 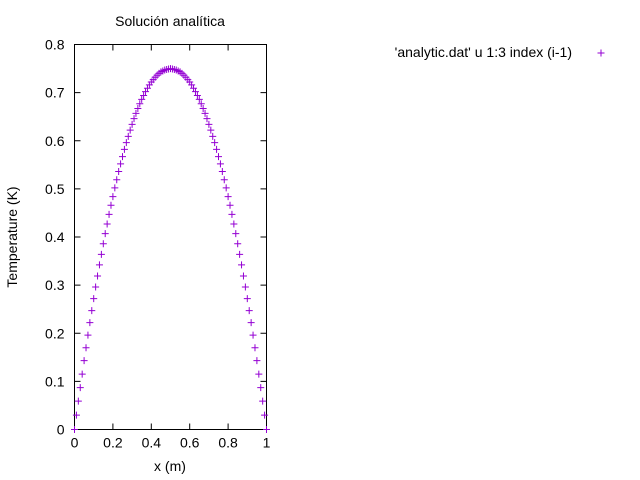 What do you see at coordinates (12, 236) in the screenshot?
I see `y-axis-label: Temperature (K)` at bounding box center [12, 236].